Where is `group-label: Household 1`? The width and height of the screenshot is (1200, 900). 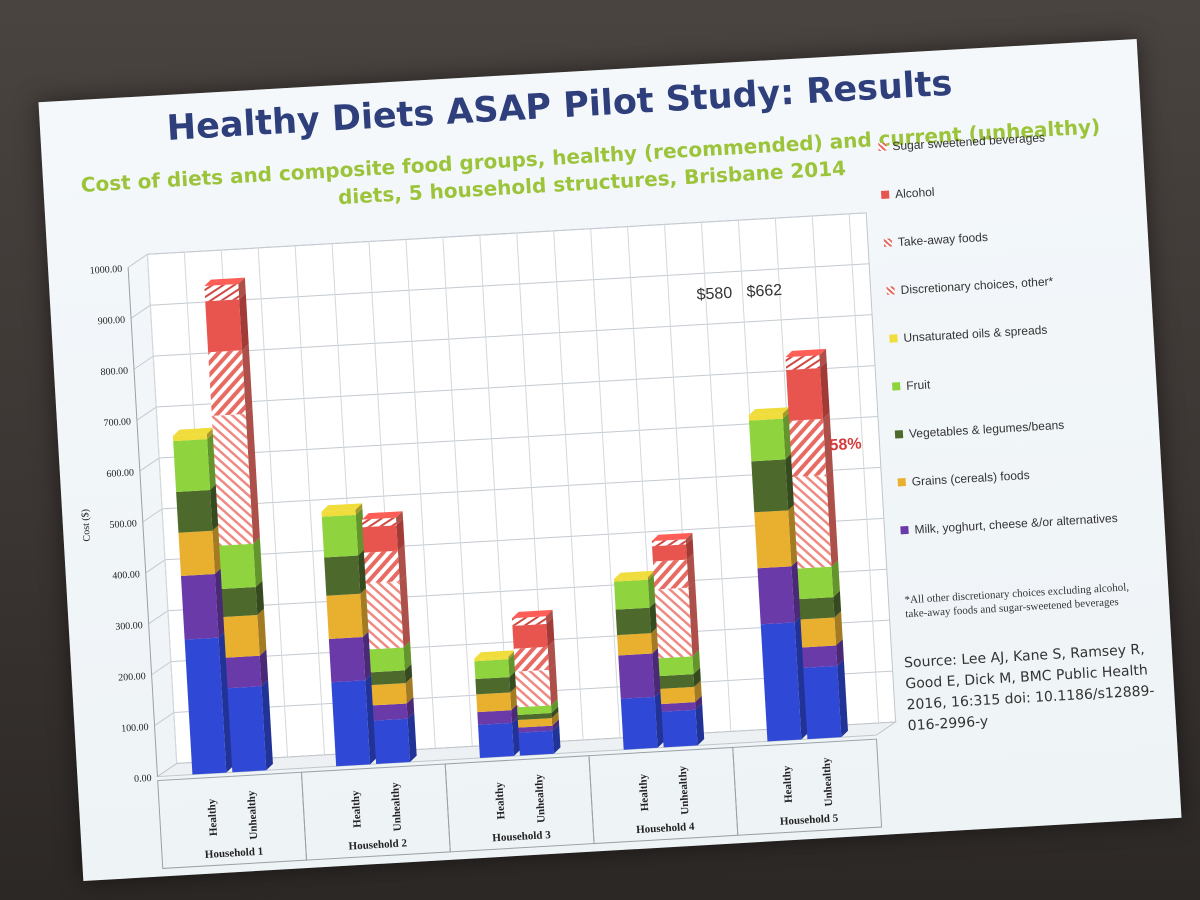 group-label: Household 1 is located at coordinates (234, 853).